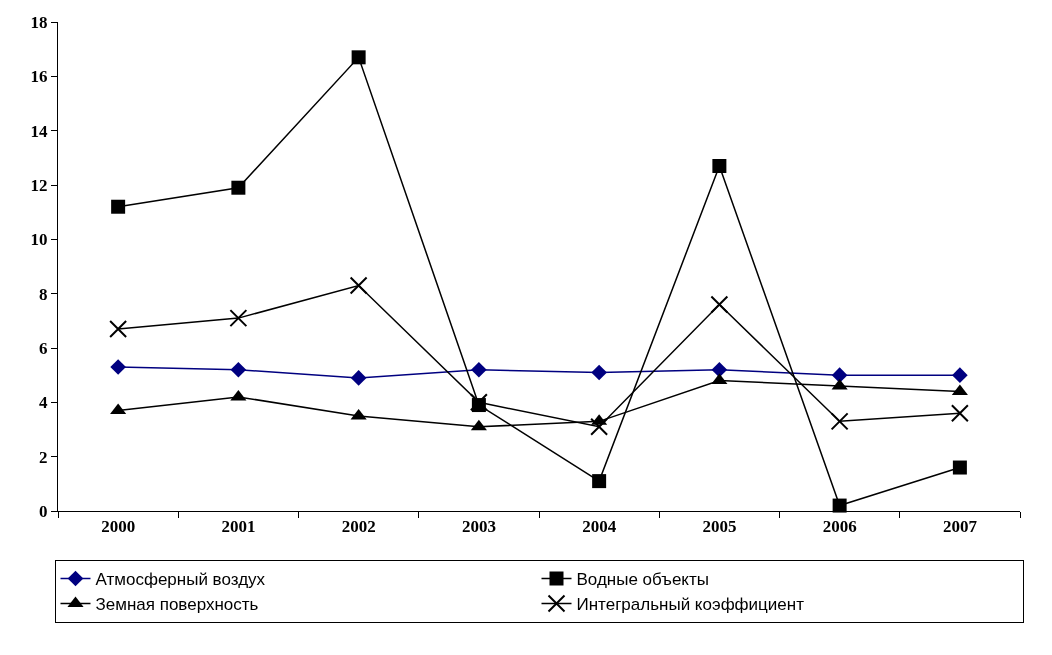 This screenshot has height=655, width=1052. Describe the element at coordinates (39, 185) in the screenshot. I see `y-tick-label: 12` at that location.